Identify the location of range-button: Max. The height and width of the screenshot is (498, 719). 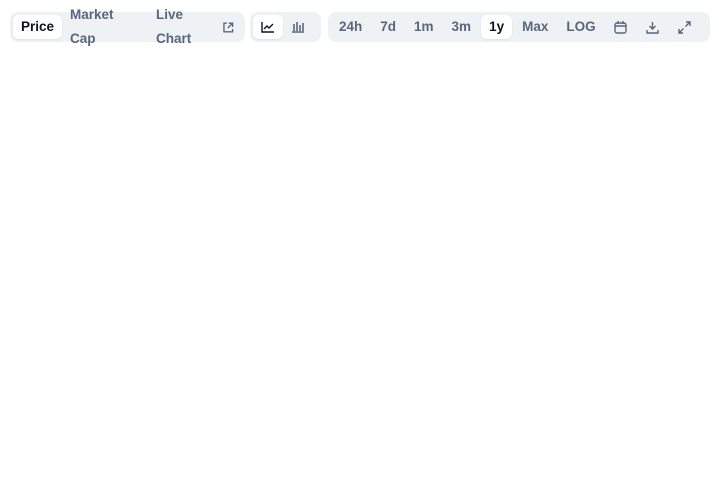
(535, 26).